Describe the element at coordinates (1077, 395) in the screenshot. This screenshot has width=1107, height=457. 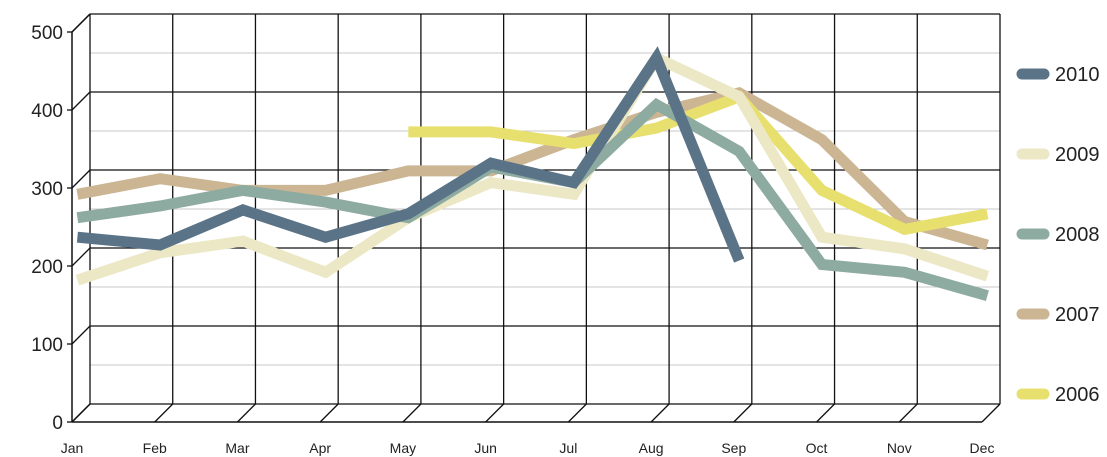
I see `legend-label-2006: 2006` at that location.